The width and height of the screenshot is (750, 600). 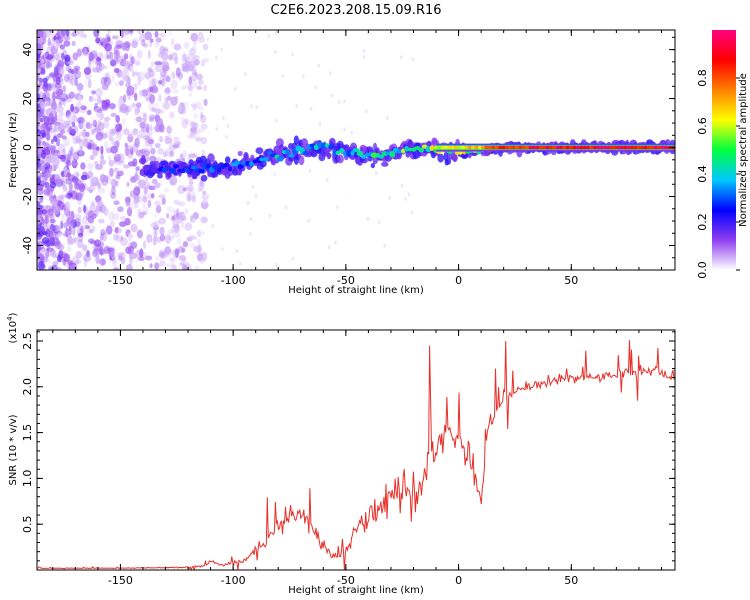 What do you see at coordinates (12, 327) in the screenshot?
I see `snr-multiplier-label: (x104)` at bounding box center [12, 327].